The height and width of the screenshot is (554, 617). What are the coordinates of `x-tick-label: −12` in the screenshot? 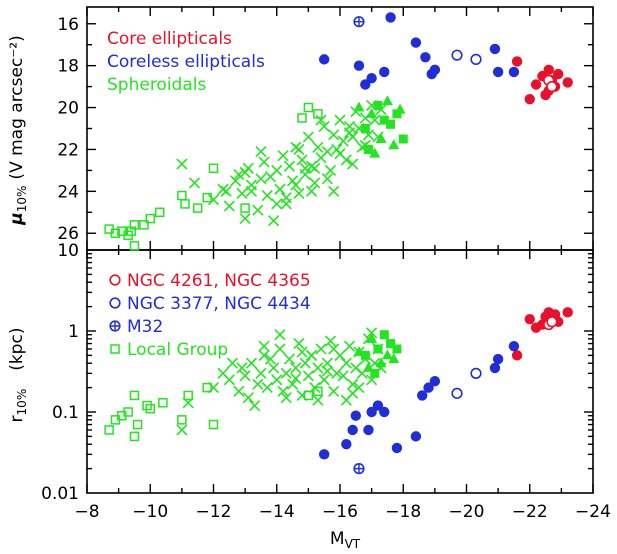 It's located at (214, 512).